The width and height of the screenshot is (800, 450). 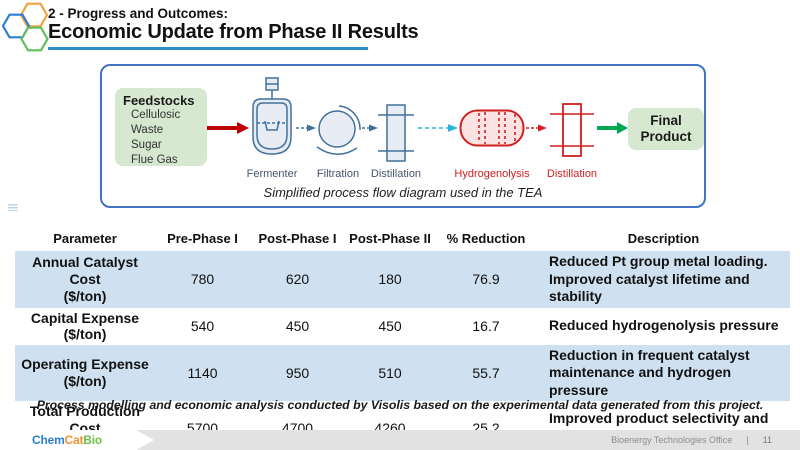 I want to click on cell-post-phase-2: 180, so click(x=390, y=279).